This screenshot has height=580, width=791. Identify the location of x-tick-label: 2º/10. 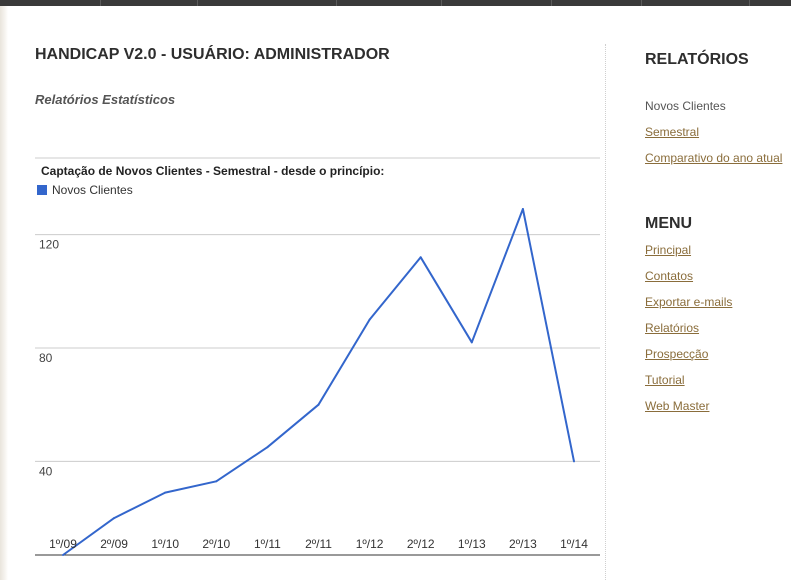
(216, 544).